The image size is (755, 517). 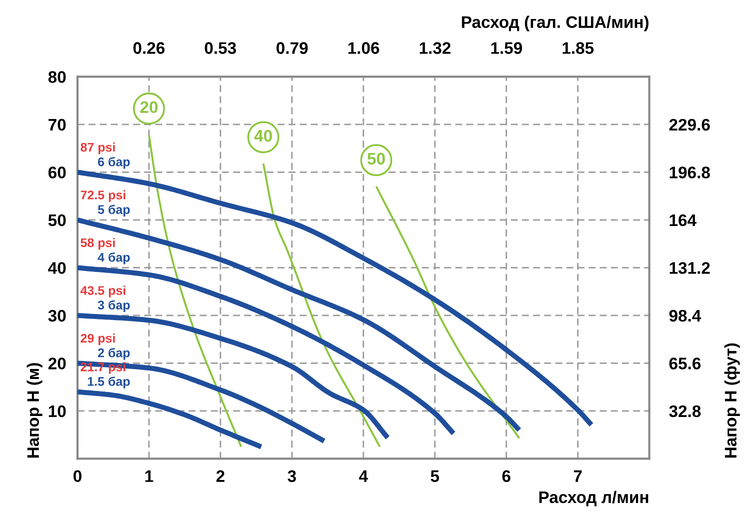 I want to click on x2-tick-label: 1.06, so click(x=364, y=48).